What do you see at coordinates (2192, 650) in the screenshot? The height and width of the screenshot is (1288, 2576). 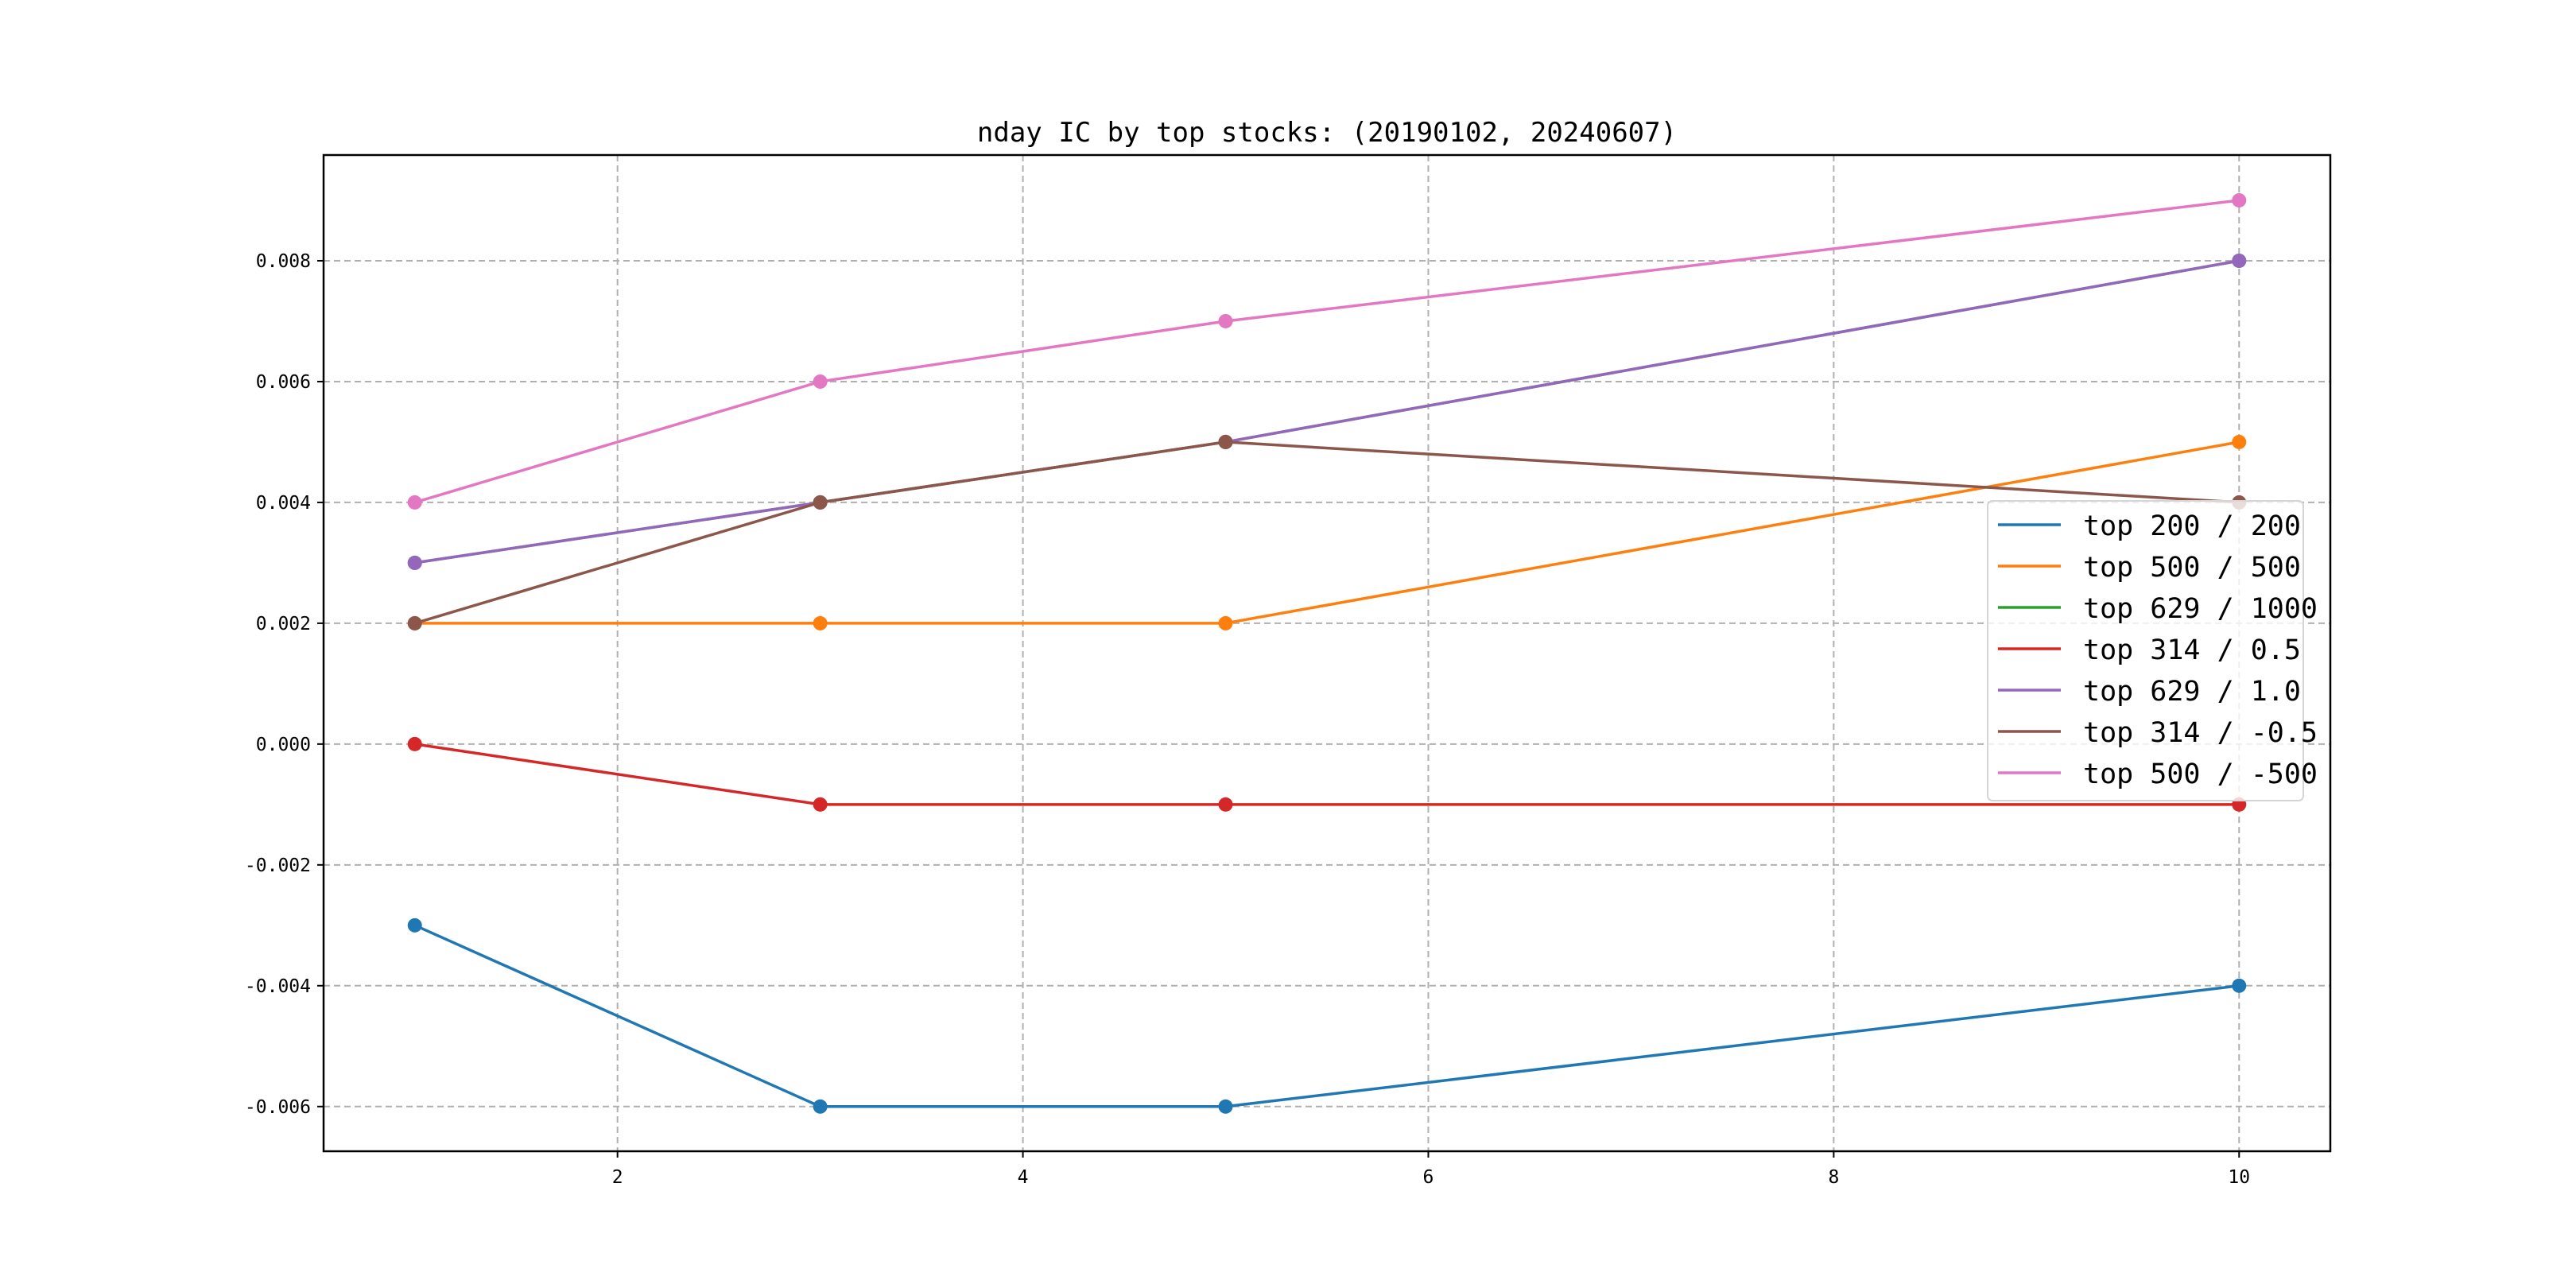 I see `legend-label: top 314 / 0.5` at bounding box center [2192, 650].